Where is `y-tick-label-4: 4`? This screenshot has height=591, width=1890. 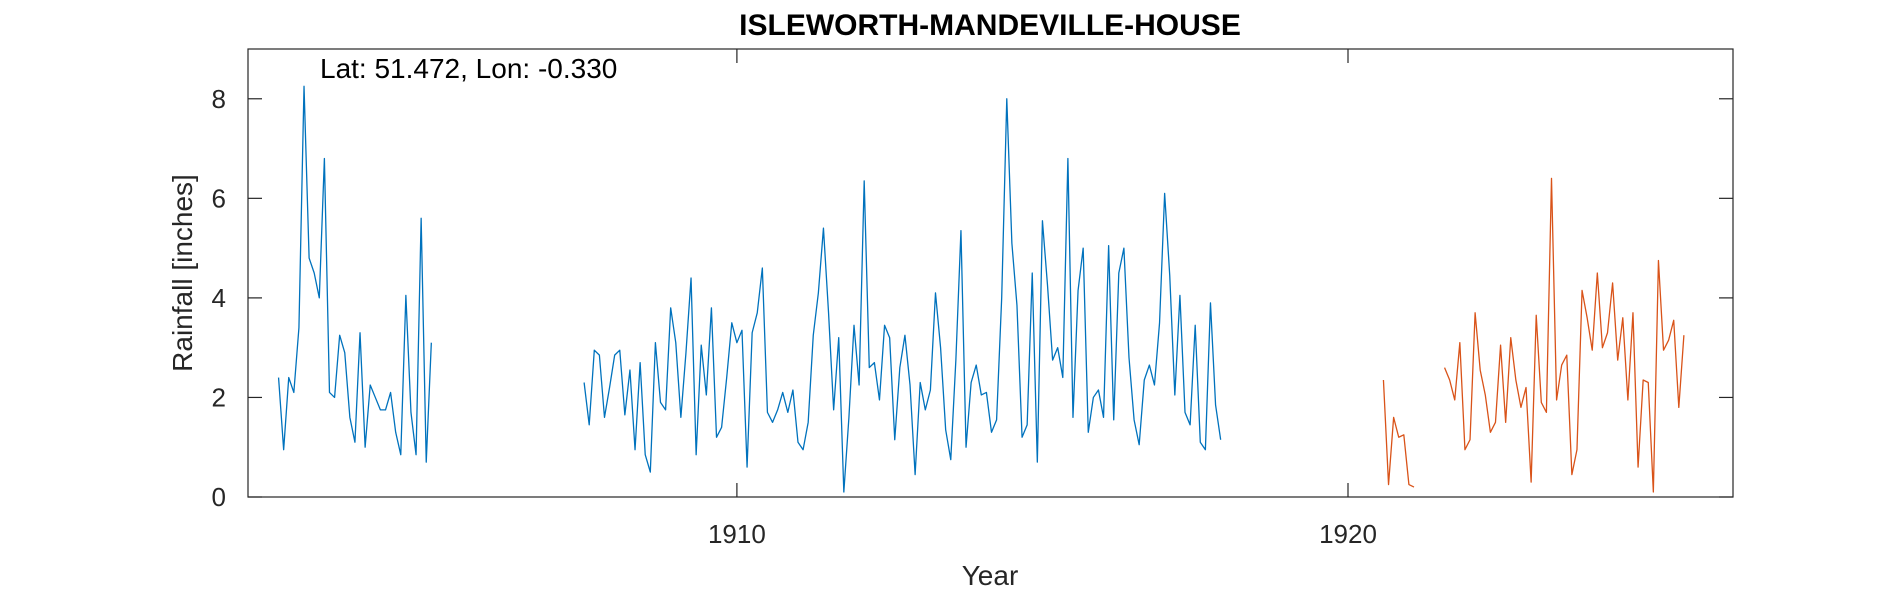
y-tick-label-4: 4 is located at coordinates (219, 298).